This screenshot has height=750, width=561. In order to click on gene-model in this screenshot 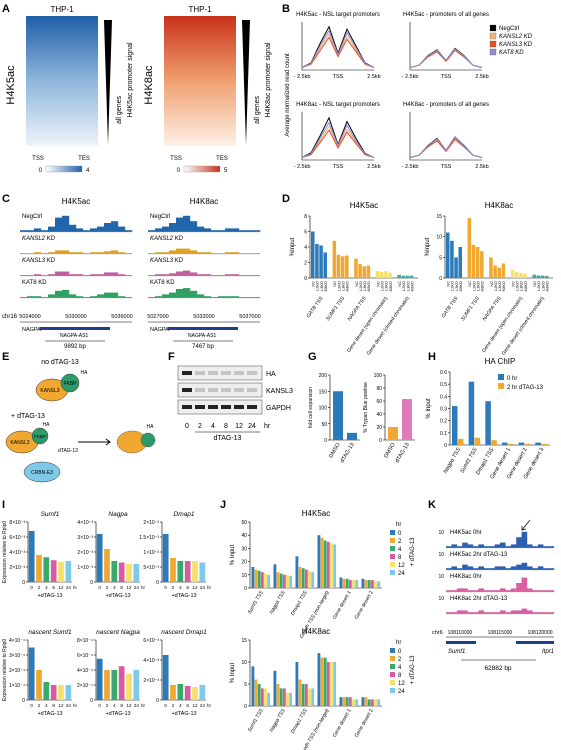, I will do `click(203, 328)`.